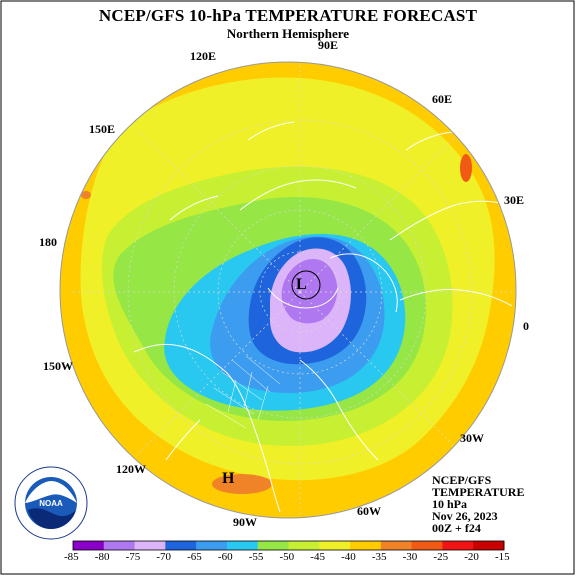  Describe the element at coordinates (194, 557) in the screenshot. I see `colorbar-tick-label: -65` at that location.